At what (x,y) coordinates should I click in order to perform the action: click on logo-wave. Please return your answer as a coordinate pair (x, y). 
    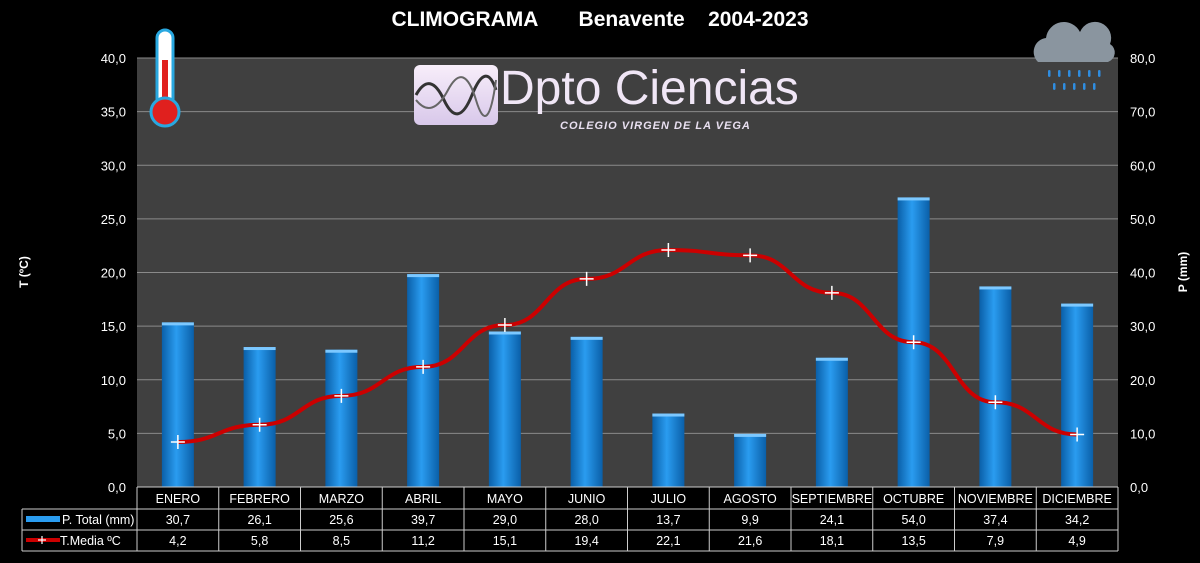
    Looking at the image, I should click on (456, 96).